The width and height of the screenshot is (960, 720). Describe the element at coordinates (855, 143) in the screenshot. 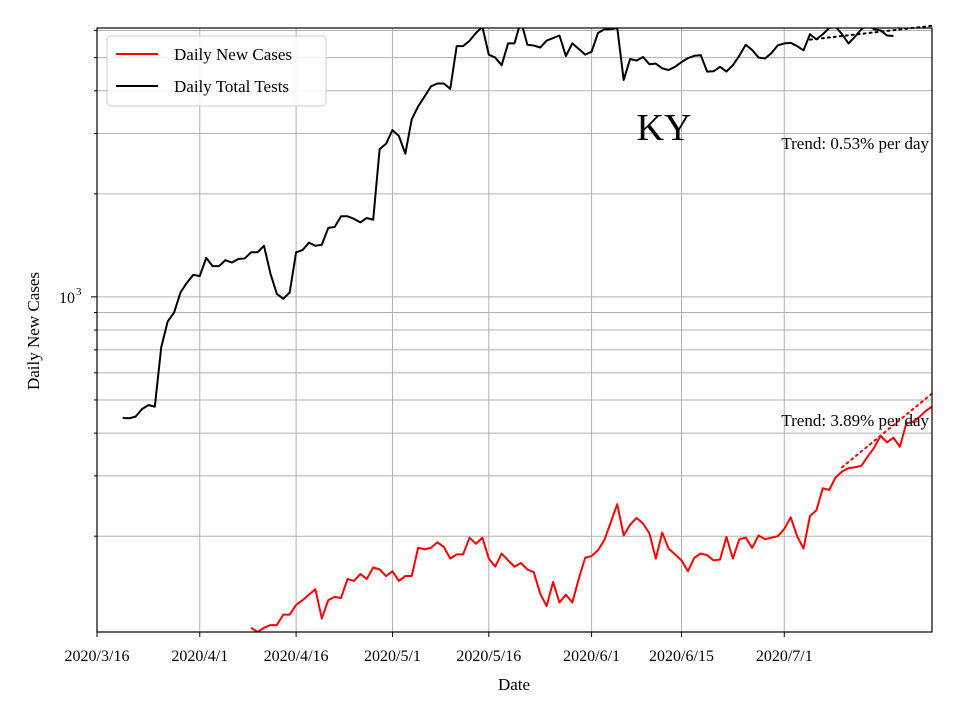

I see `trend-annotation-tests: Trend: 0.53% per day` at that location.